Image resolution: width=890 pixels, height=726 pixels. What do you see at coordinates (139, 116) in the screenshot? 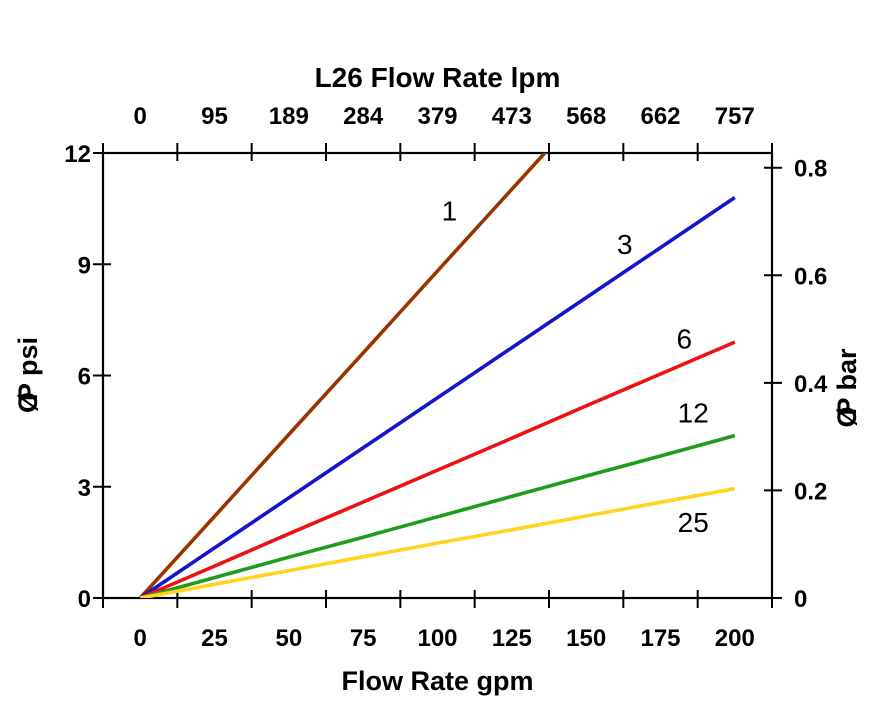
I see `top-axis-tick-label: 0` at bounding box center [139, 116].